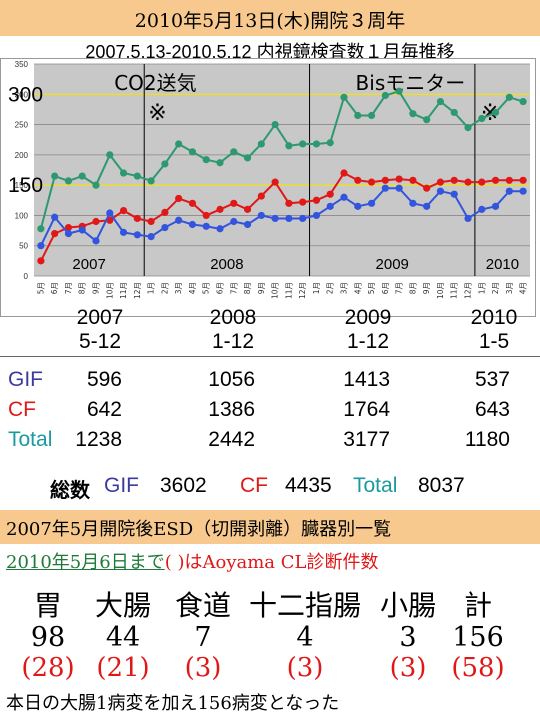 The width and height of the screenshot is (540, 720). I want to click on header-banner, so click(270, 18).